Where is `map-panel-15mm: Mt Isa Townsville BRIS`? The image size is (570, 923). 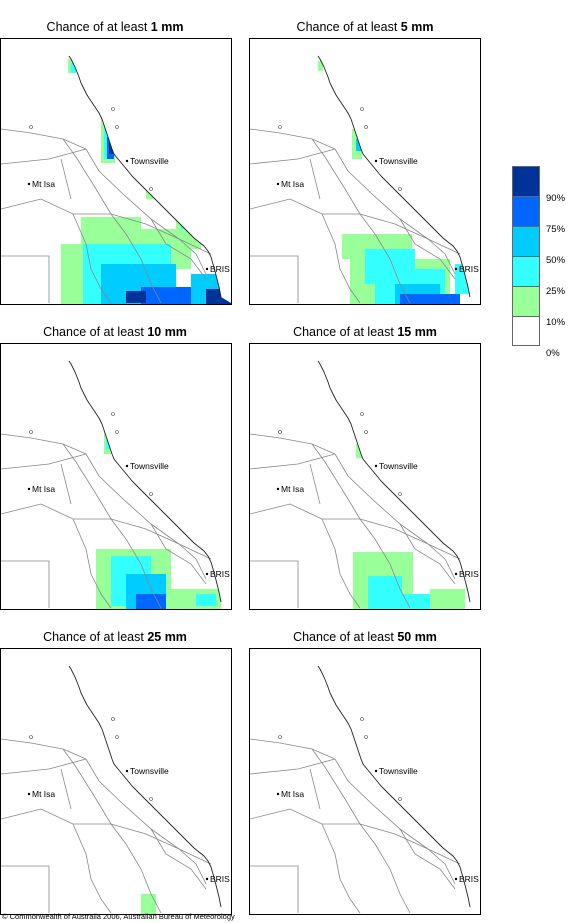
map-panel-15mm: Mt Isa Townsville BRIS is located at coordinates (365, 476).